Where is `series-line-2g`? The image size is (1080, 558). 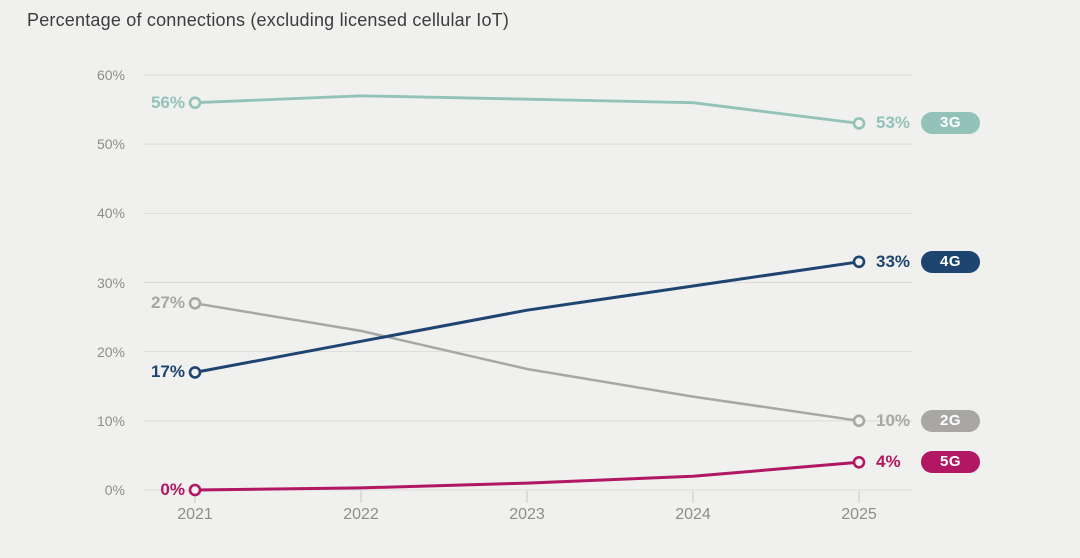 series-line-2g is located at coordinates (527, 362).